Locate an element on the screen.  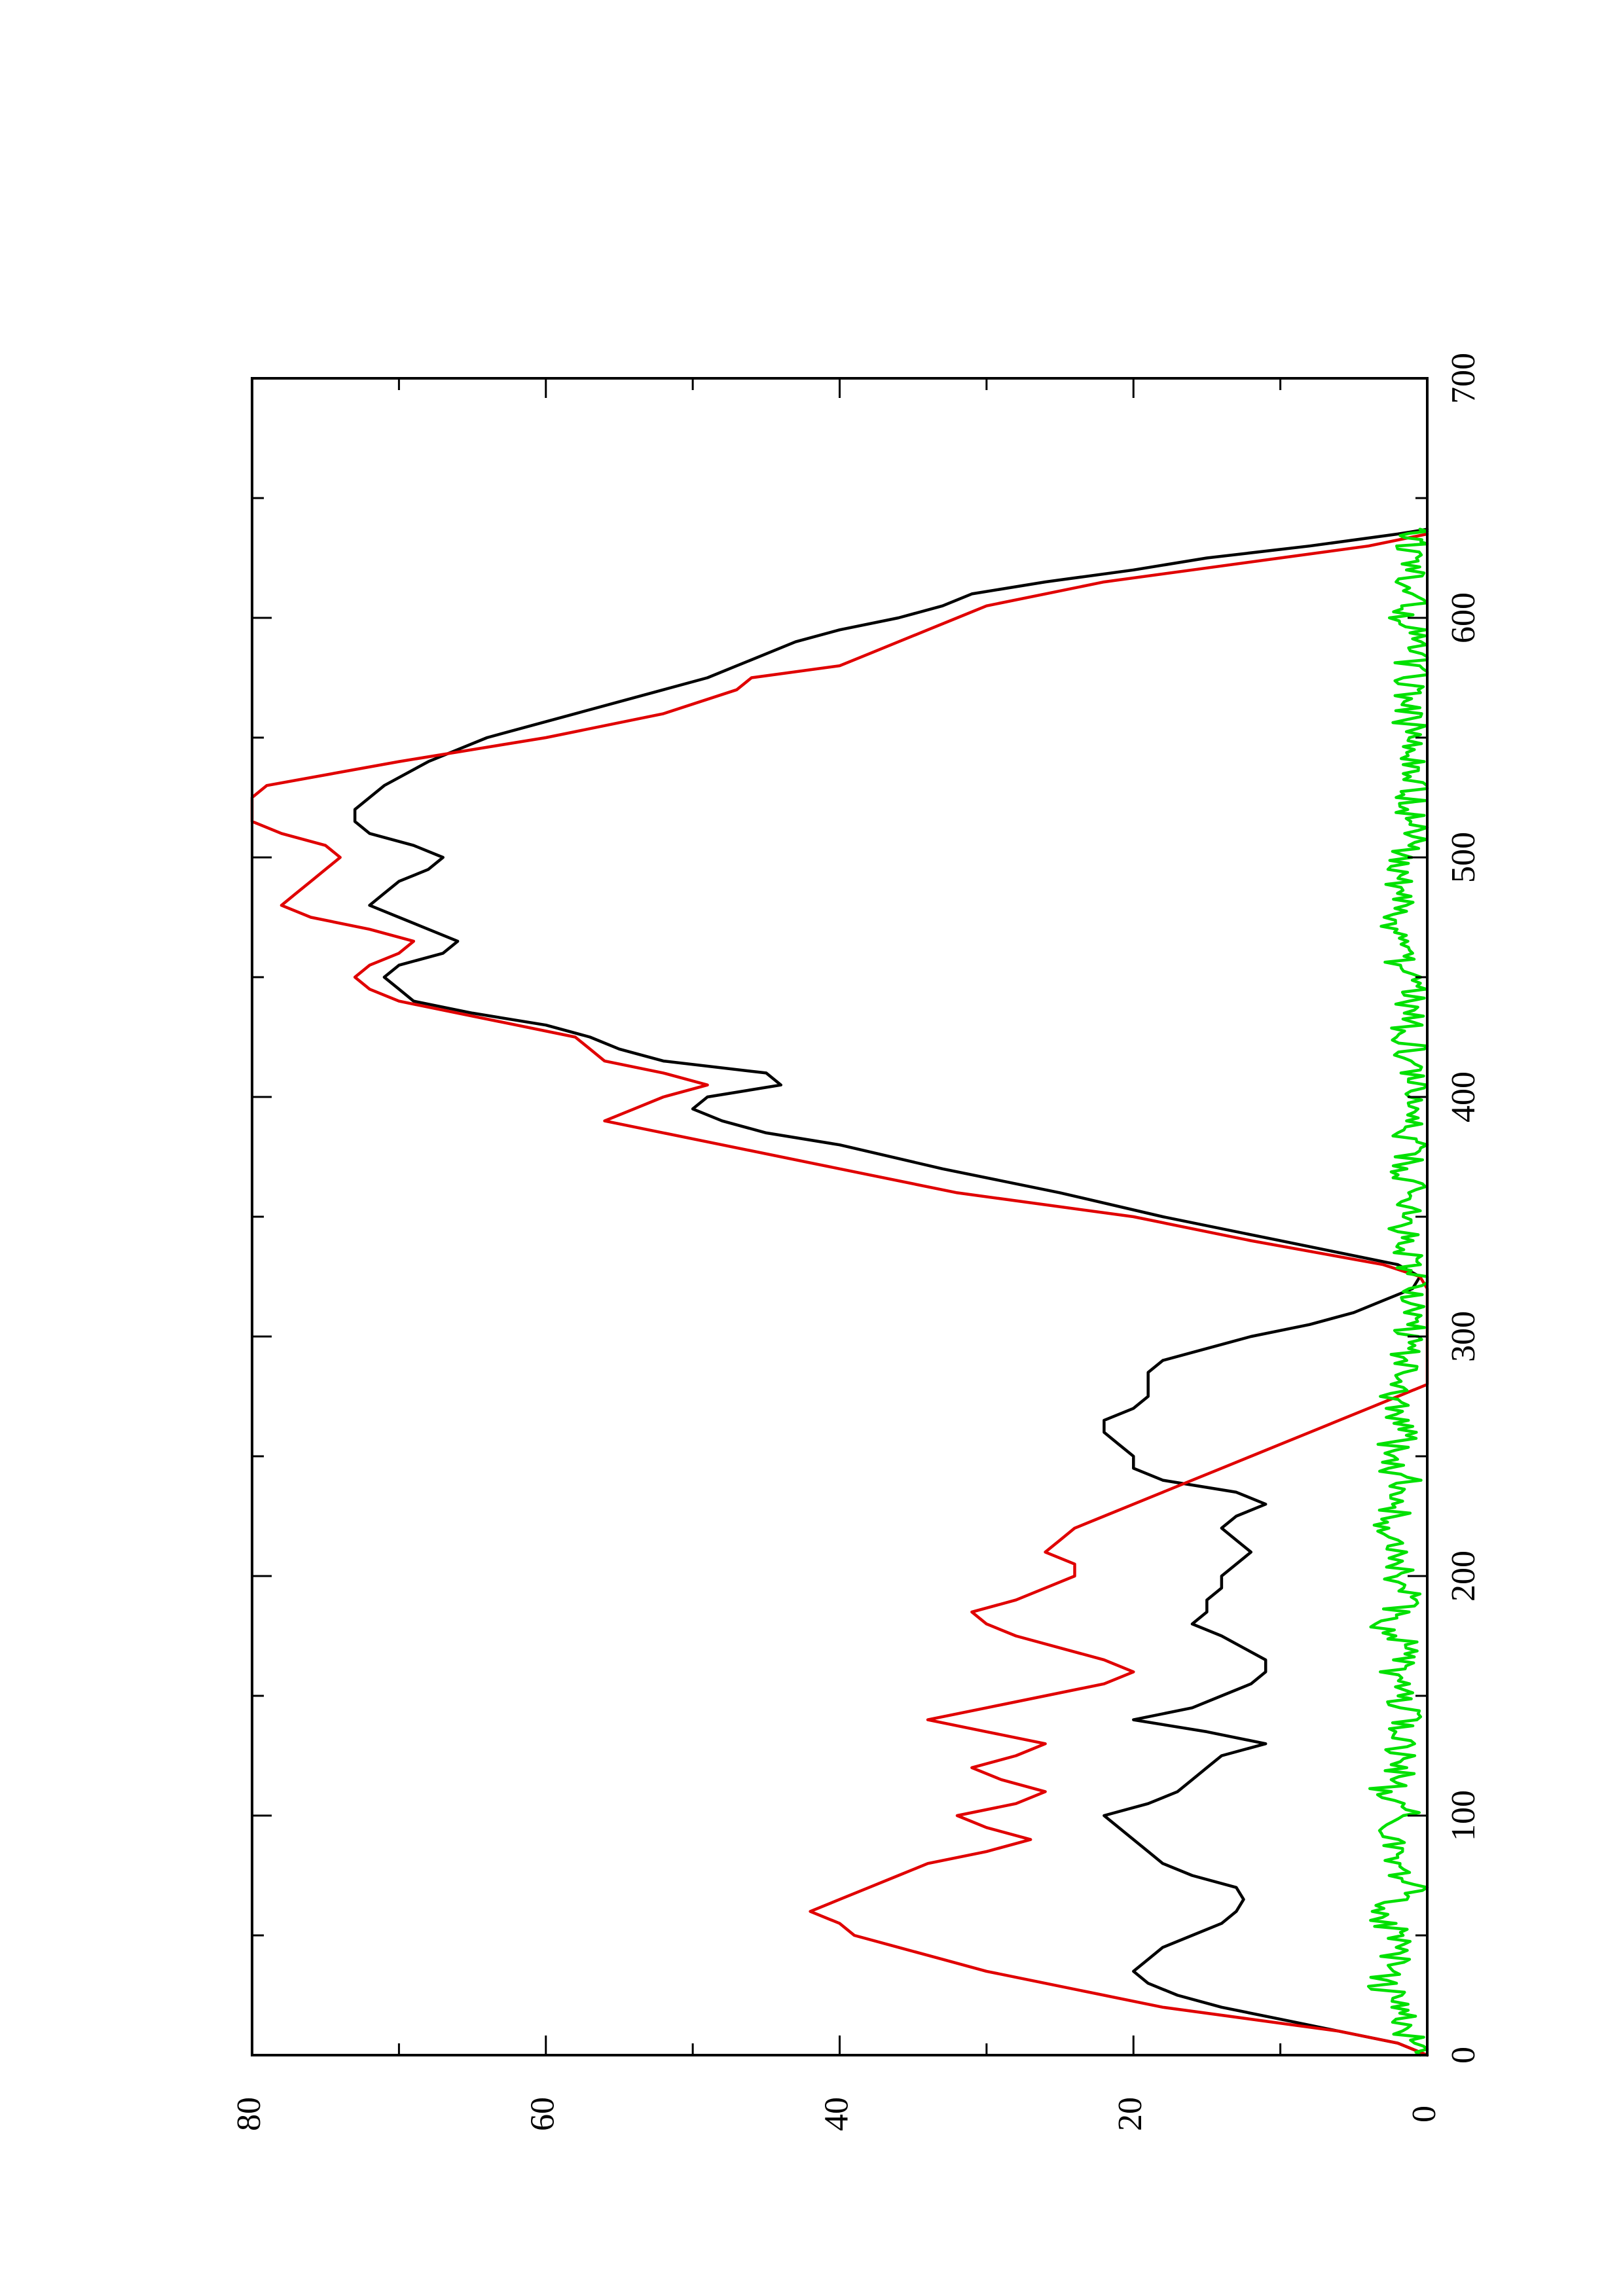
x-tick-label: 100 is located at coordinates (1463, 1815).